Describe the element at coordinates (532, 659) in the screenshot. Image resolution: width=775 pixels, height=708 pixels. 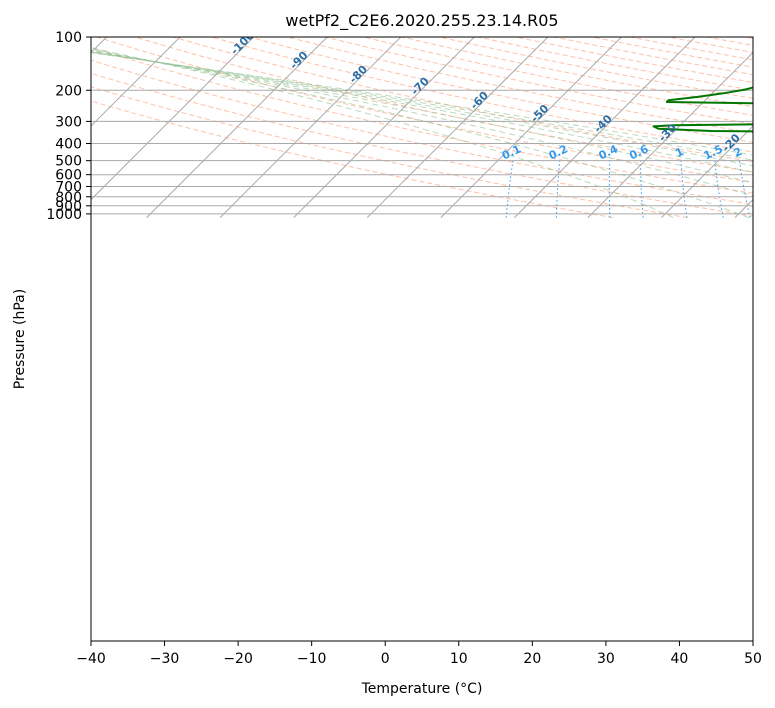
I see `x-tick-label: 20` at that location.